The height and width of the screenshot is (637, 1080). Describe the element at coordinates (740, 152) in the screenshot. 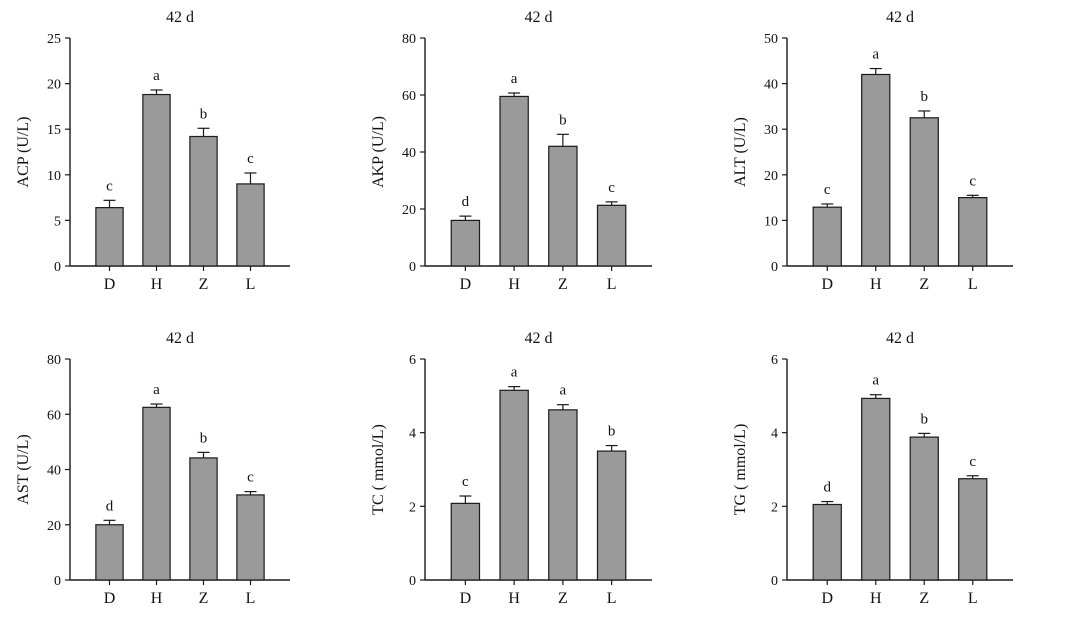

I see `y-axis-label: ALT (U/L)` at that location.